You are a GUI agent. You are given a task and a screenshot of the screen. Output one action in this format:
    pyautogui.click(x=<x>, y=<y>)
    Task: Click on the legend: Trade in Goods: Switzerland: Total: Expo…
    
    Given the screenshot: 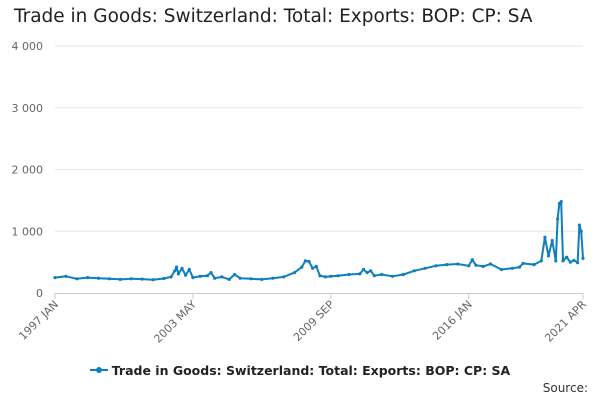 What is the action you would take?
    pyautogui.click(x=300, y=370)
    